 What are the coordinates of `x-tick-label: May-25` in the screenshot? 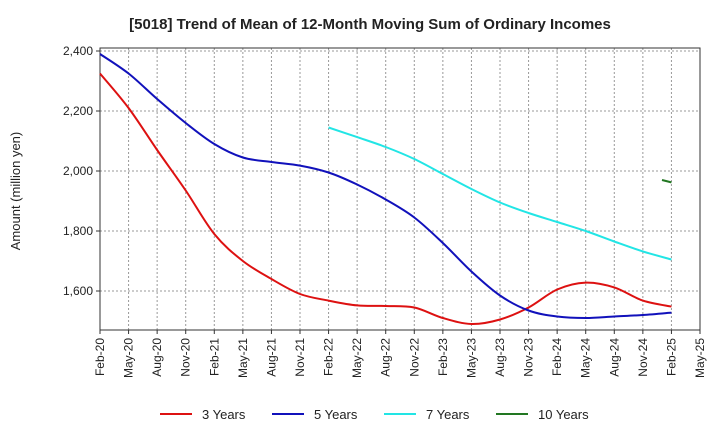 It's located at (700, 358).